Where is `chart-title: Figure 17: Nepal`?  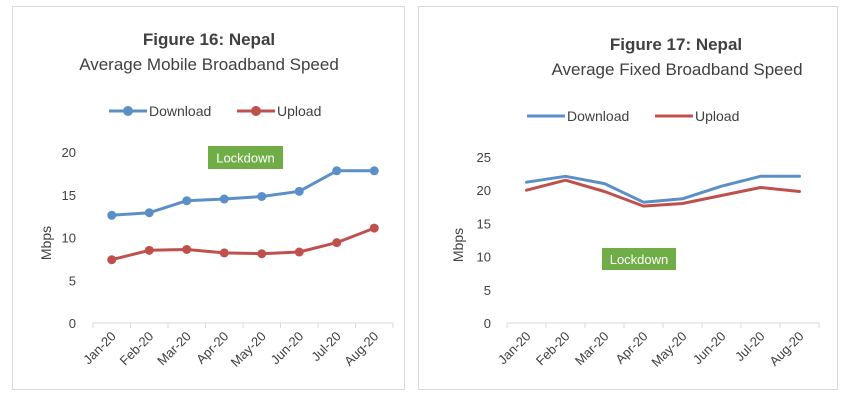
chart-title: Figure 17: Nepal is located at coordinates (676, 44).